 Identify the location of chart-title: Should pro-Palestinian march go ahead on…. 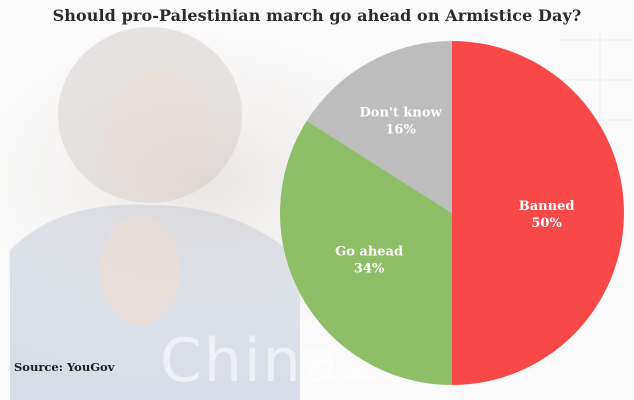
(317, 15).